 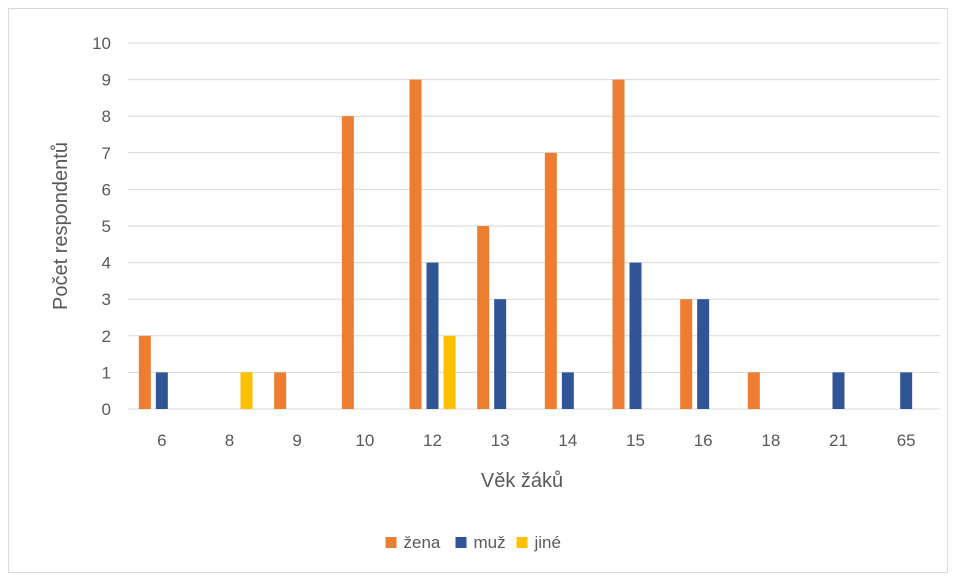 What do you see at coordinates (500, 440) in the screenshot?
I see `x-tick-label: 13` at bounding box center [500, 440].